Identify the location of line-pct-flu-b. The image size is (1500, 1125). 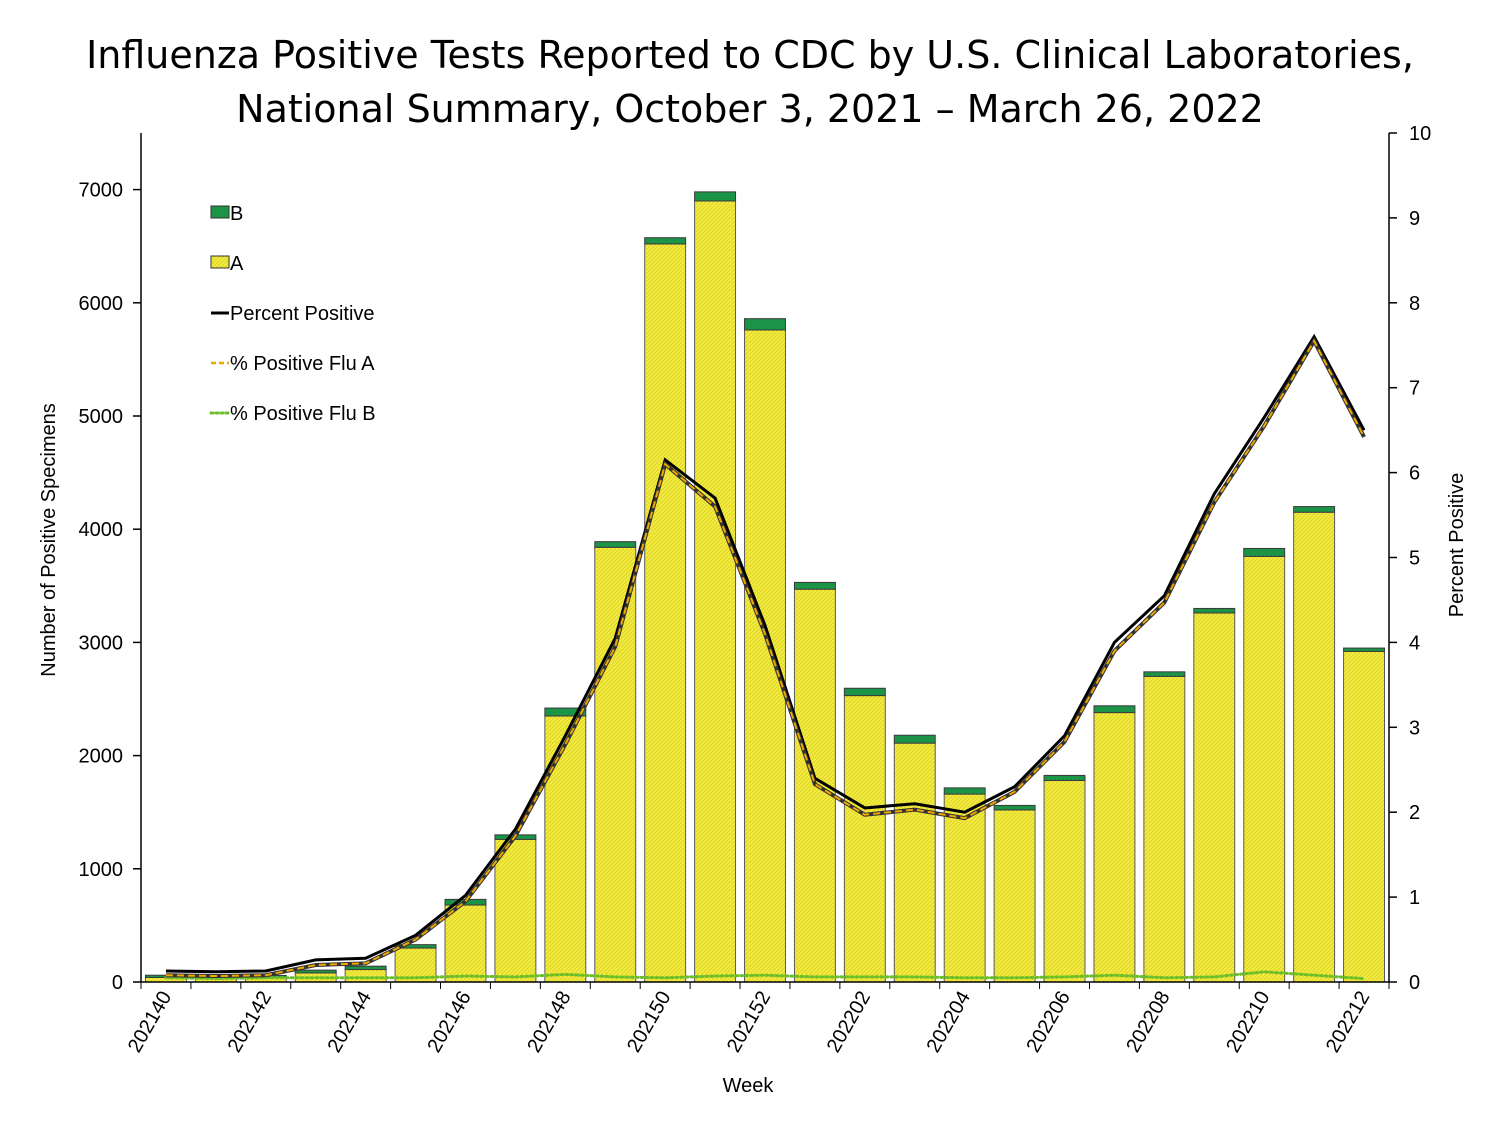
(765, 975).